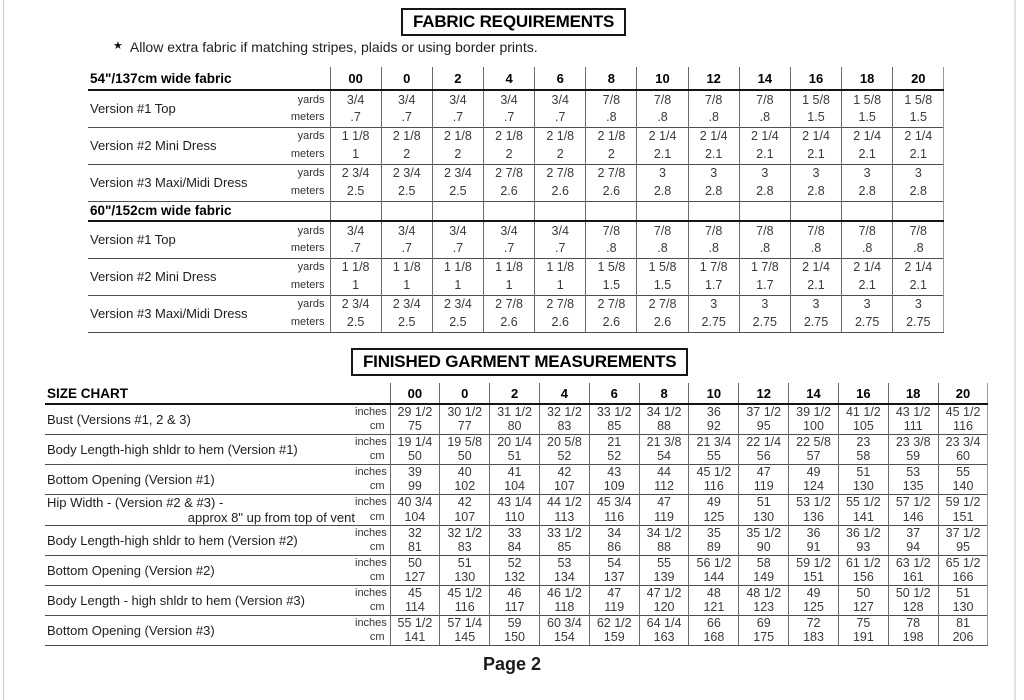  Describe the element at coordinates (813, 547) in the screenshot. I see `value-cell: 91` at that location.